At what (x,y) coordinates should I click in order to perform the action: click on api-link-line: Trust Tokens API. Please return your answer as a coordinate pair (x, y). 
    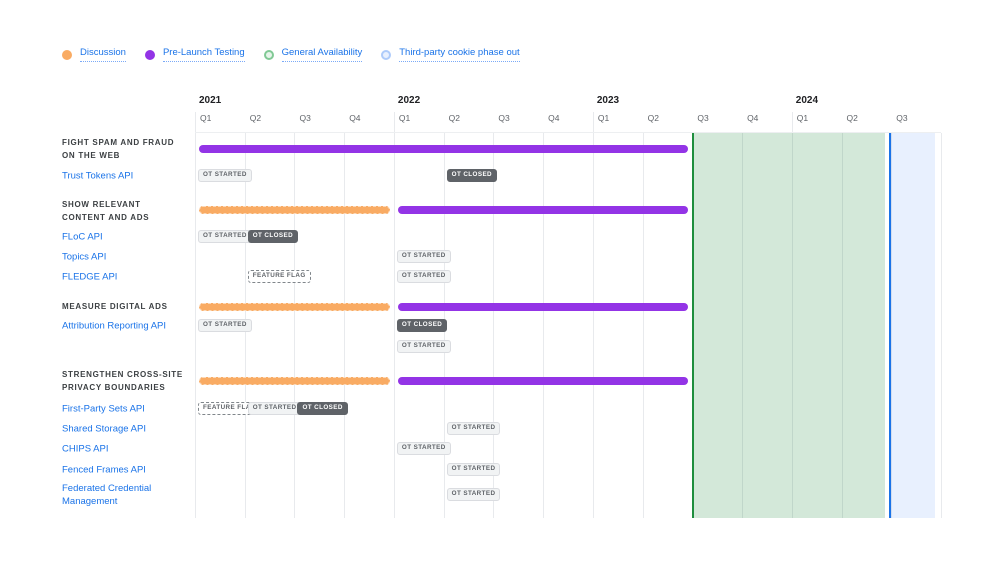
    Looking at the image, I should click on (98, 175).